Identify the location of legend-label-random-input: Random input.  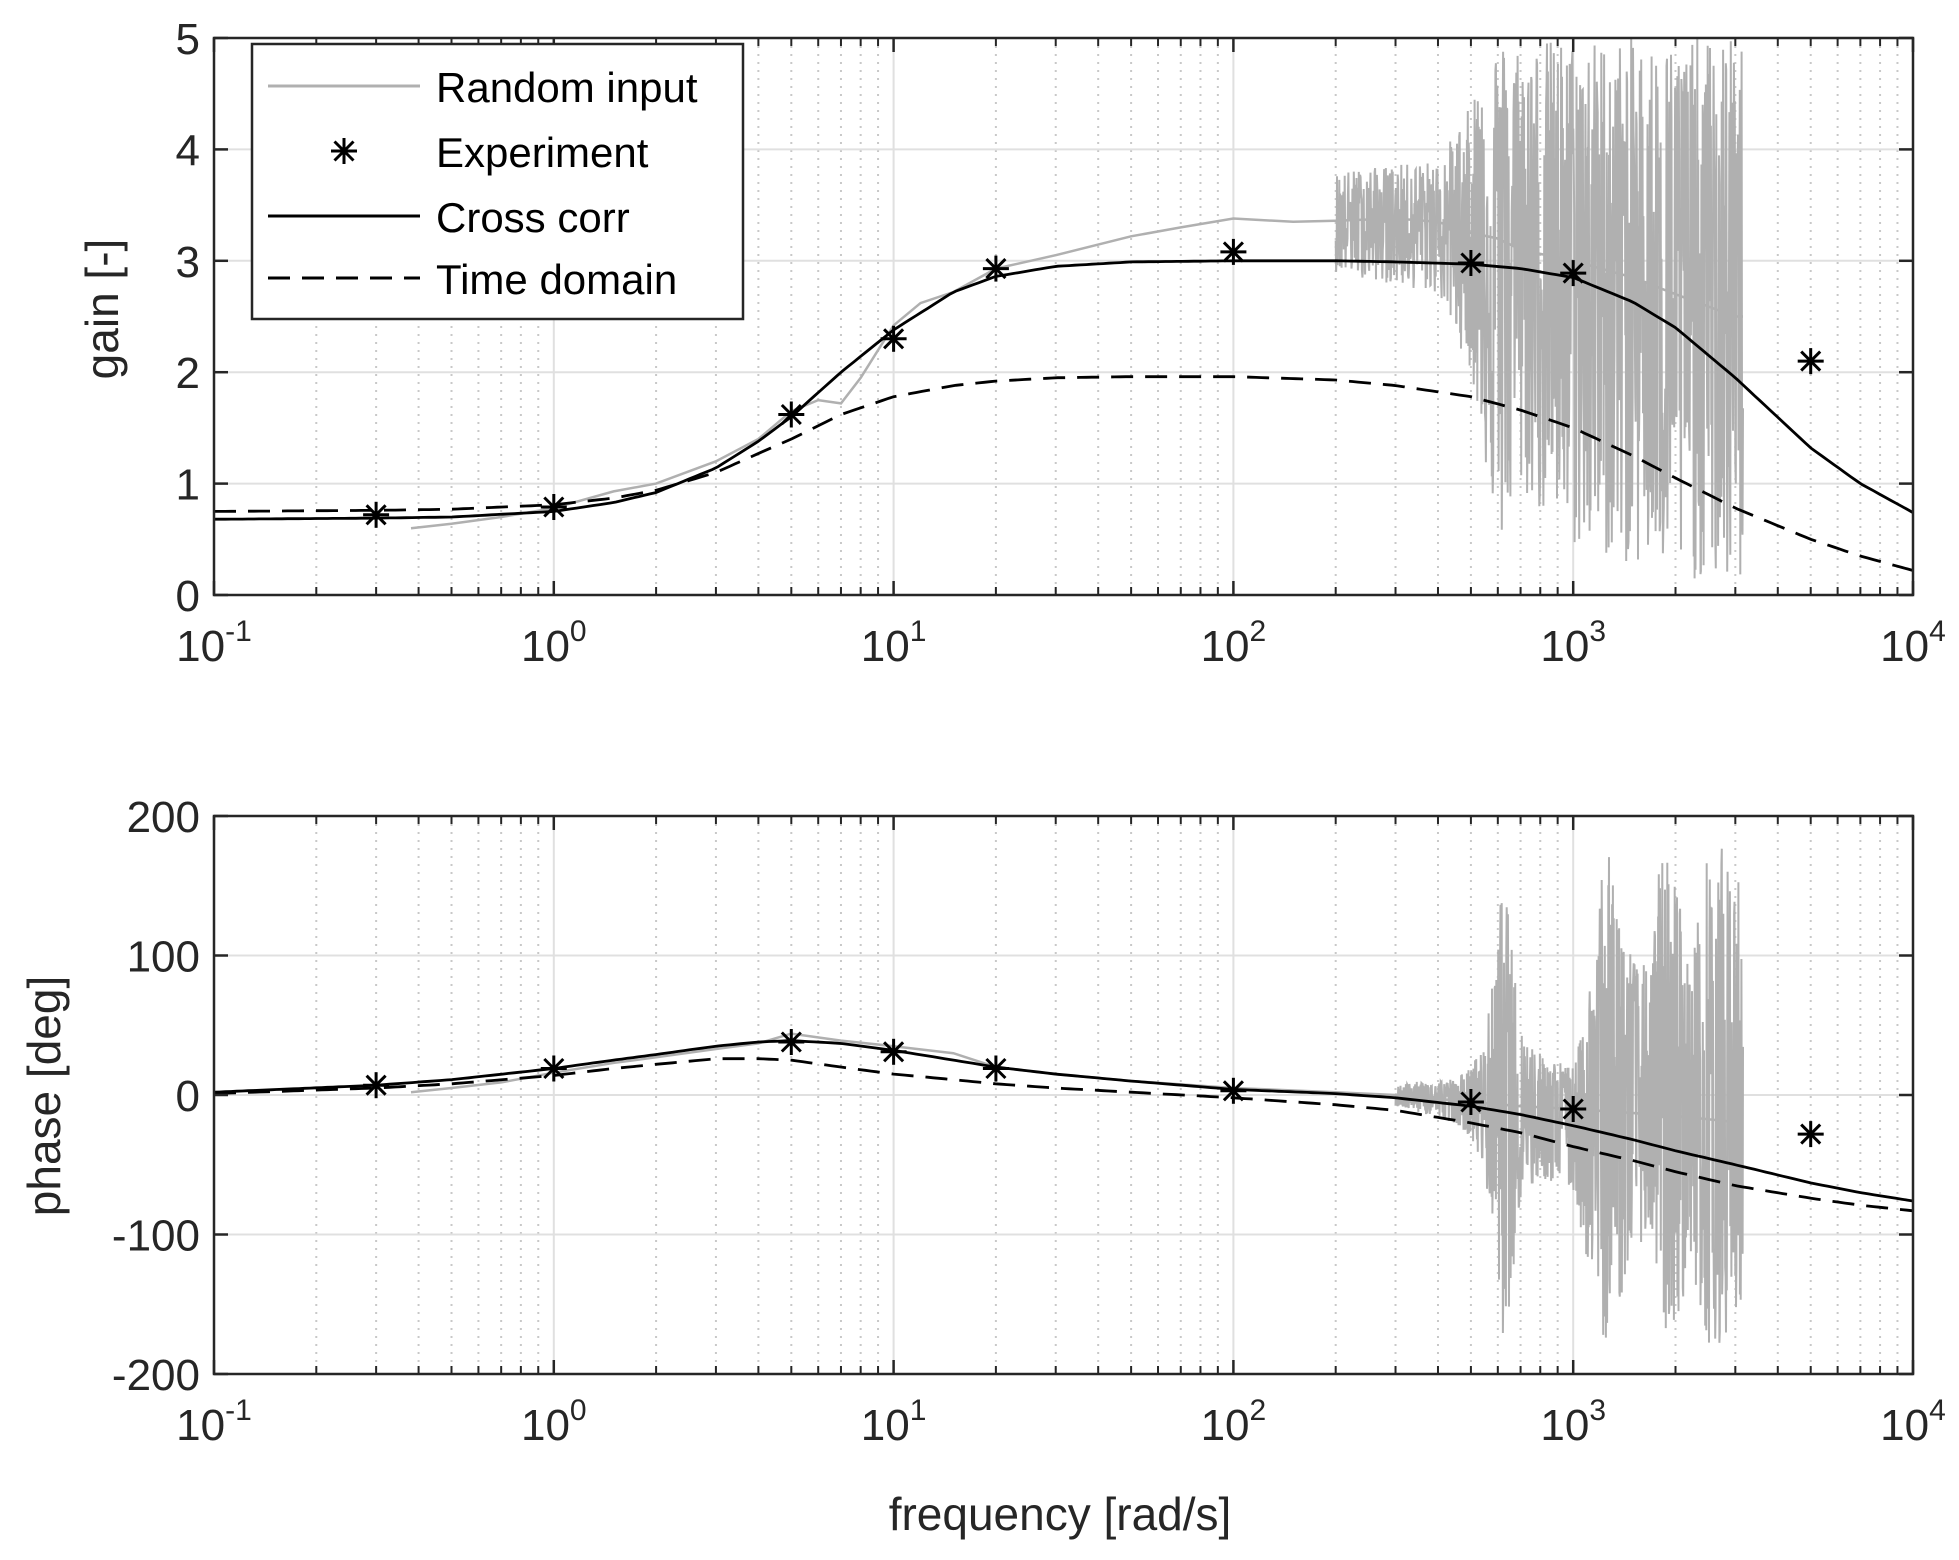
(567, 87).